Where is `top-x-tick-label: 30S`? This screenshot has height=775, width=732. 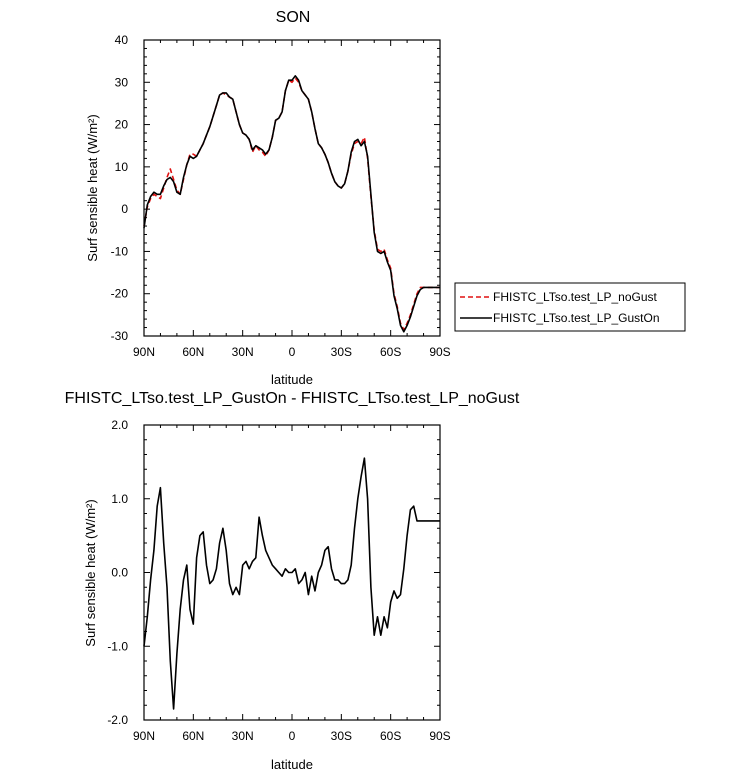
top-x-tick-label: 30S is located at coordinates (341, 352).